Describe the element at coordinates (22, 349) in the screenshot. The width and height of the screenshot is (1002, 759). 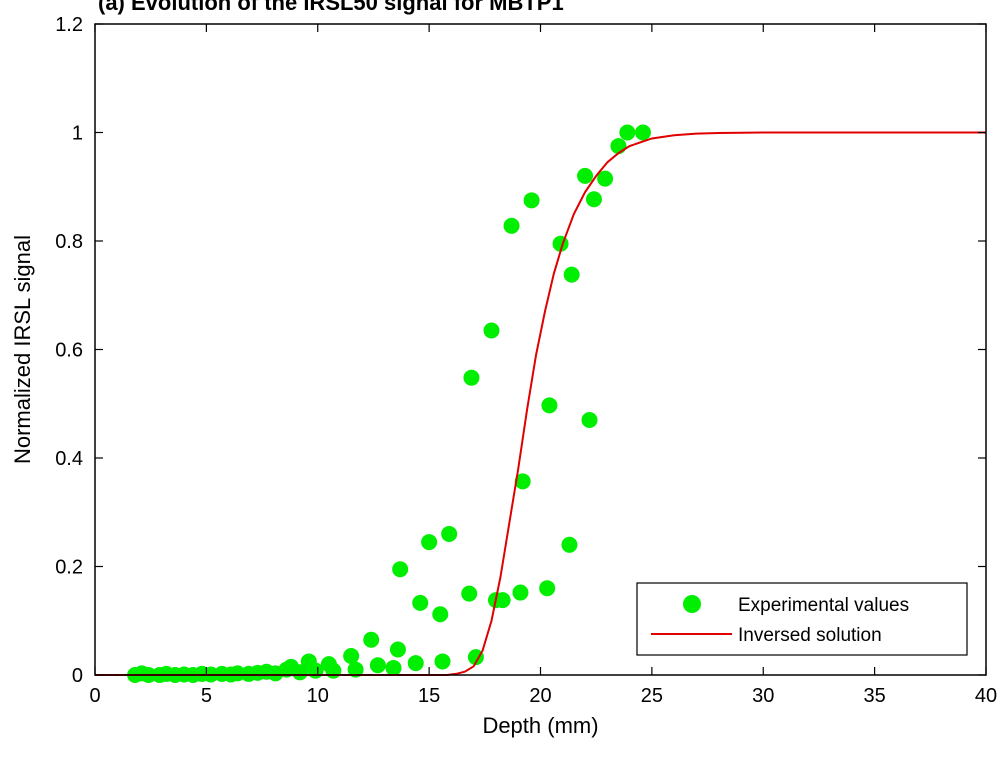
I see `y-axis-title: Normalized IRSL signal` at that location.